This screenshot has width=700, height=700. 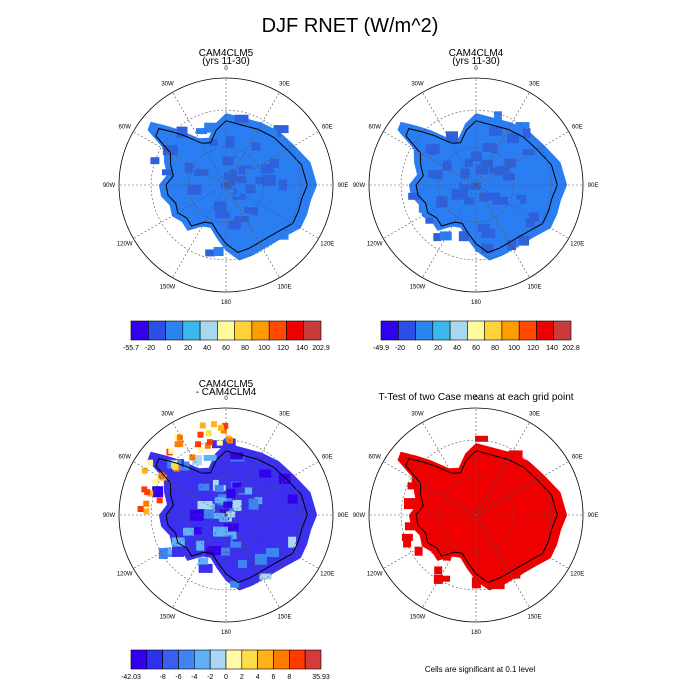 What do you see at coordinates (476, 336) in the screenshot?
I see `colorbar-2: -49.9 -20 0 20 40 60 80 100 120 140 202.8` at bounding box center [476, 336].